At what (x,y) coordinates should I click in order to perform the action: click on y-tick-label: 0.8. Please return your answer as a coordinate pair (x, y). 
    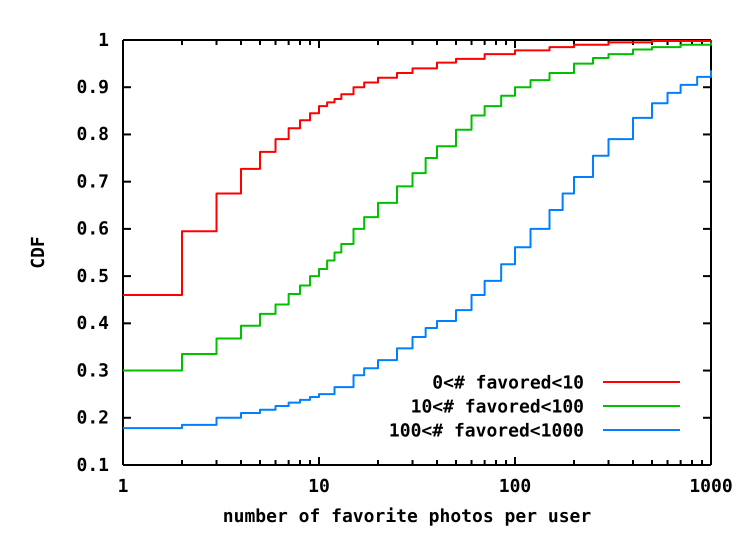
    Looking at the image, I should click on (92, 135).